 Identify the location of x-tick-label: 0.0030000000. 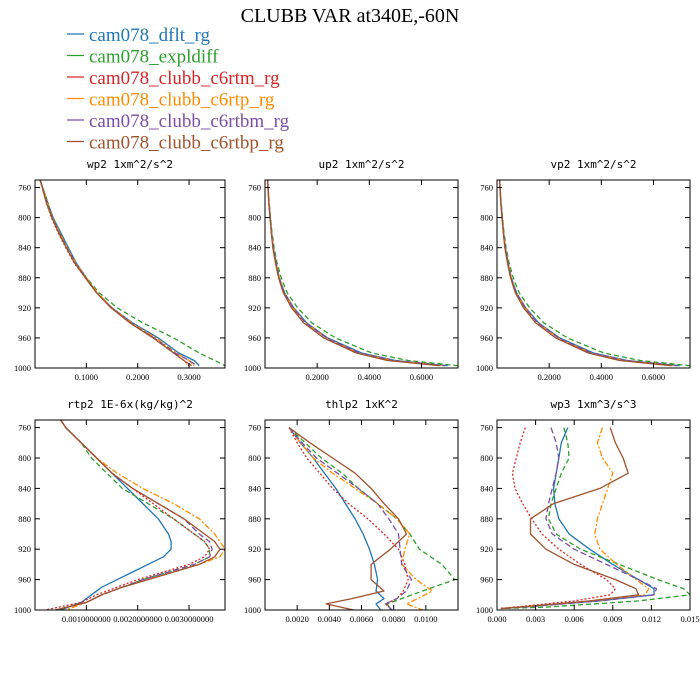
(189, 619).